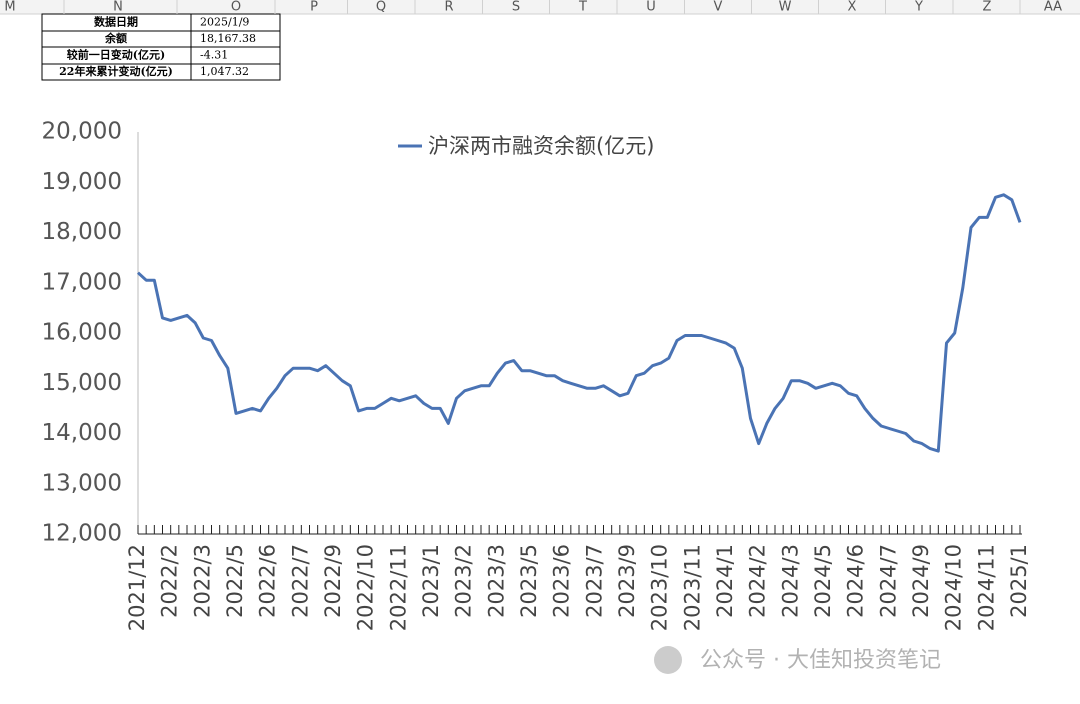  Describe the element at coordinates (888, 581) in the screenshot. I see `x-tick-label: 2024/7` at that location.